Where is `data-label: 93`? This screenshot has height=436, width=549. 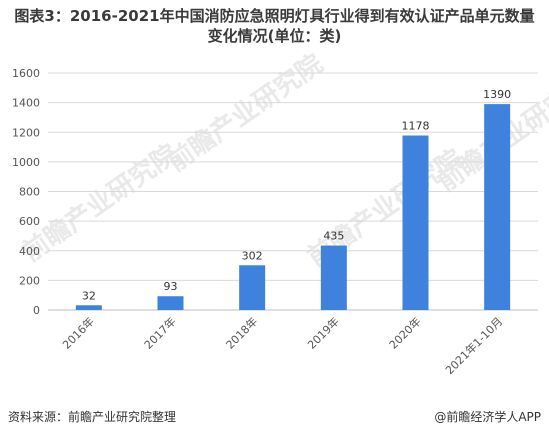
data-label: 93 is located at coordinates (171, 286).